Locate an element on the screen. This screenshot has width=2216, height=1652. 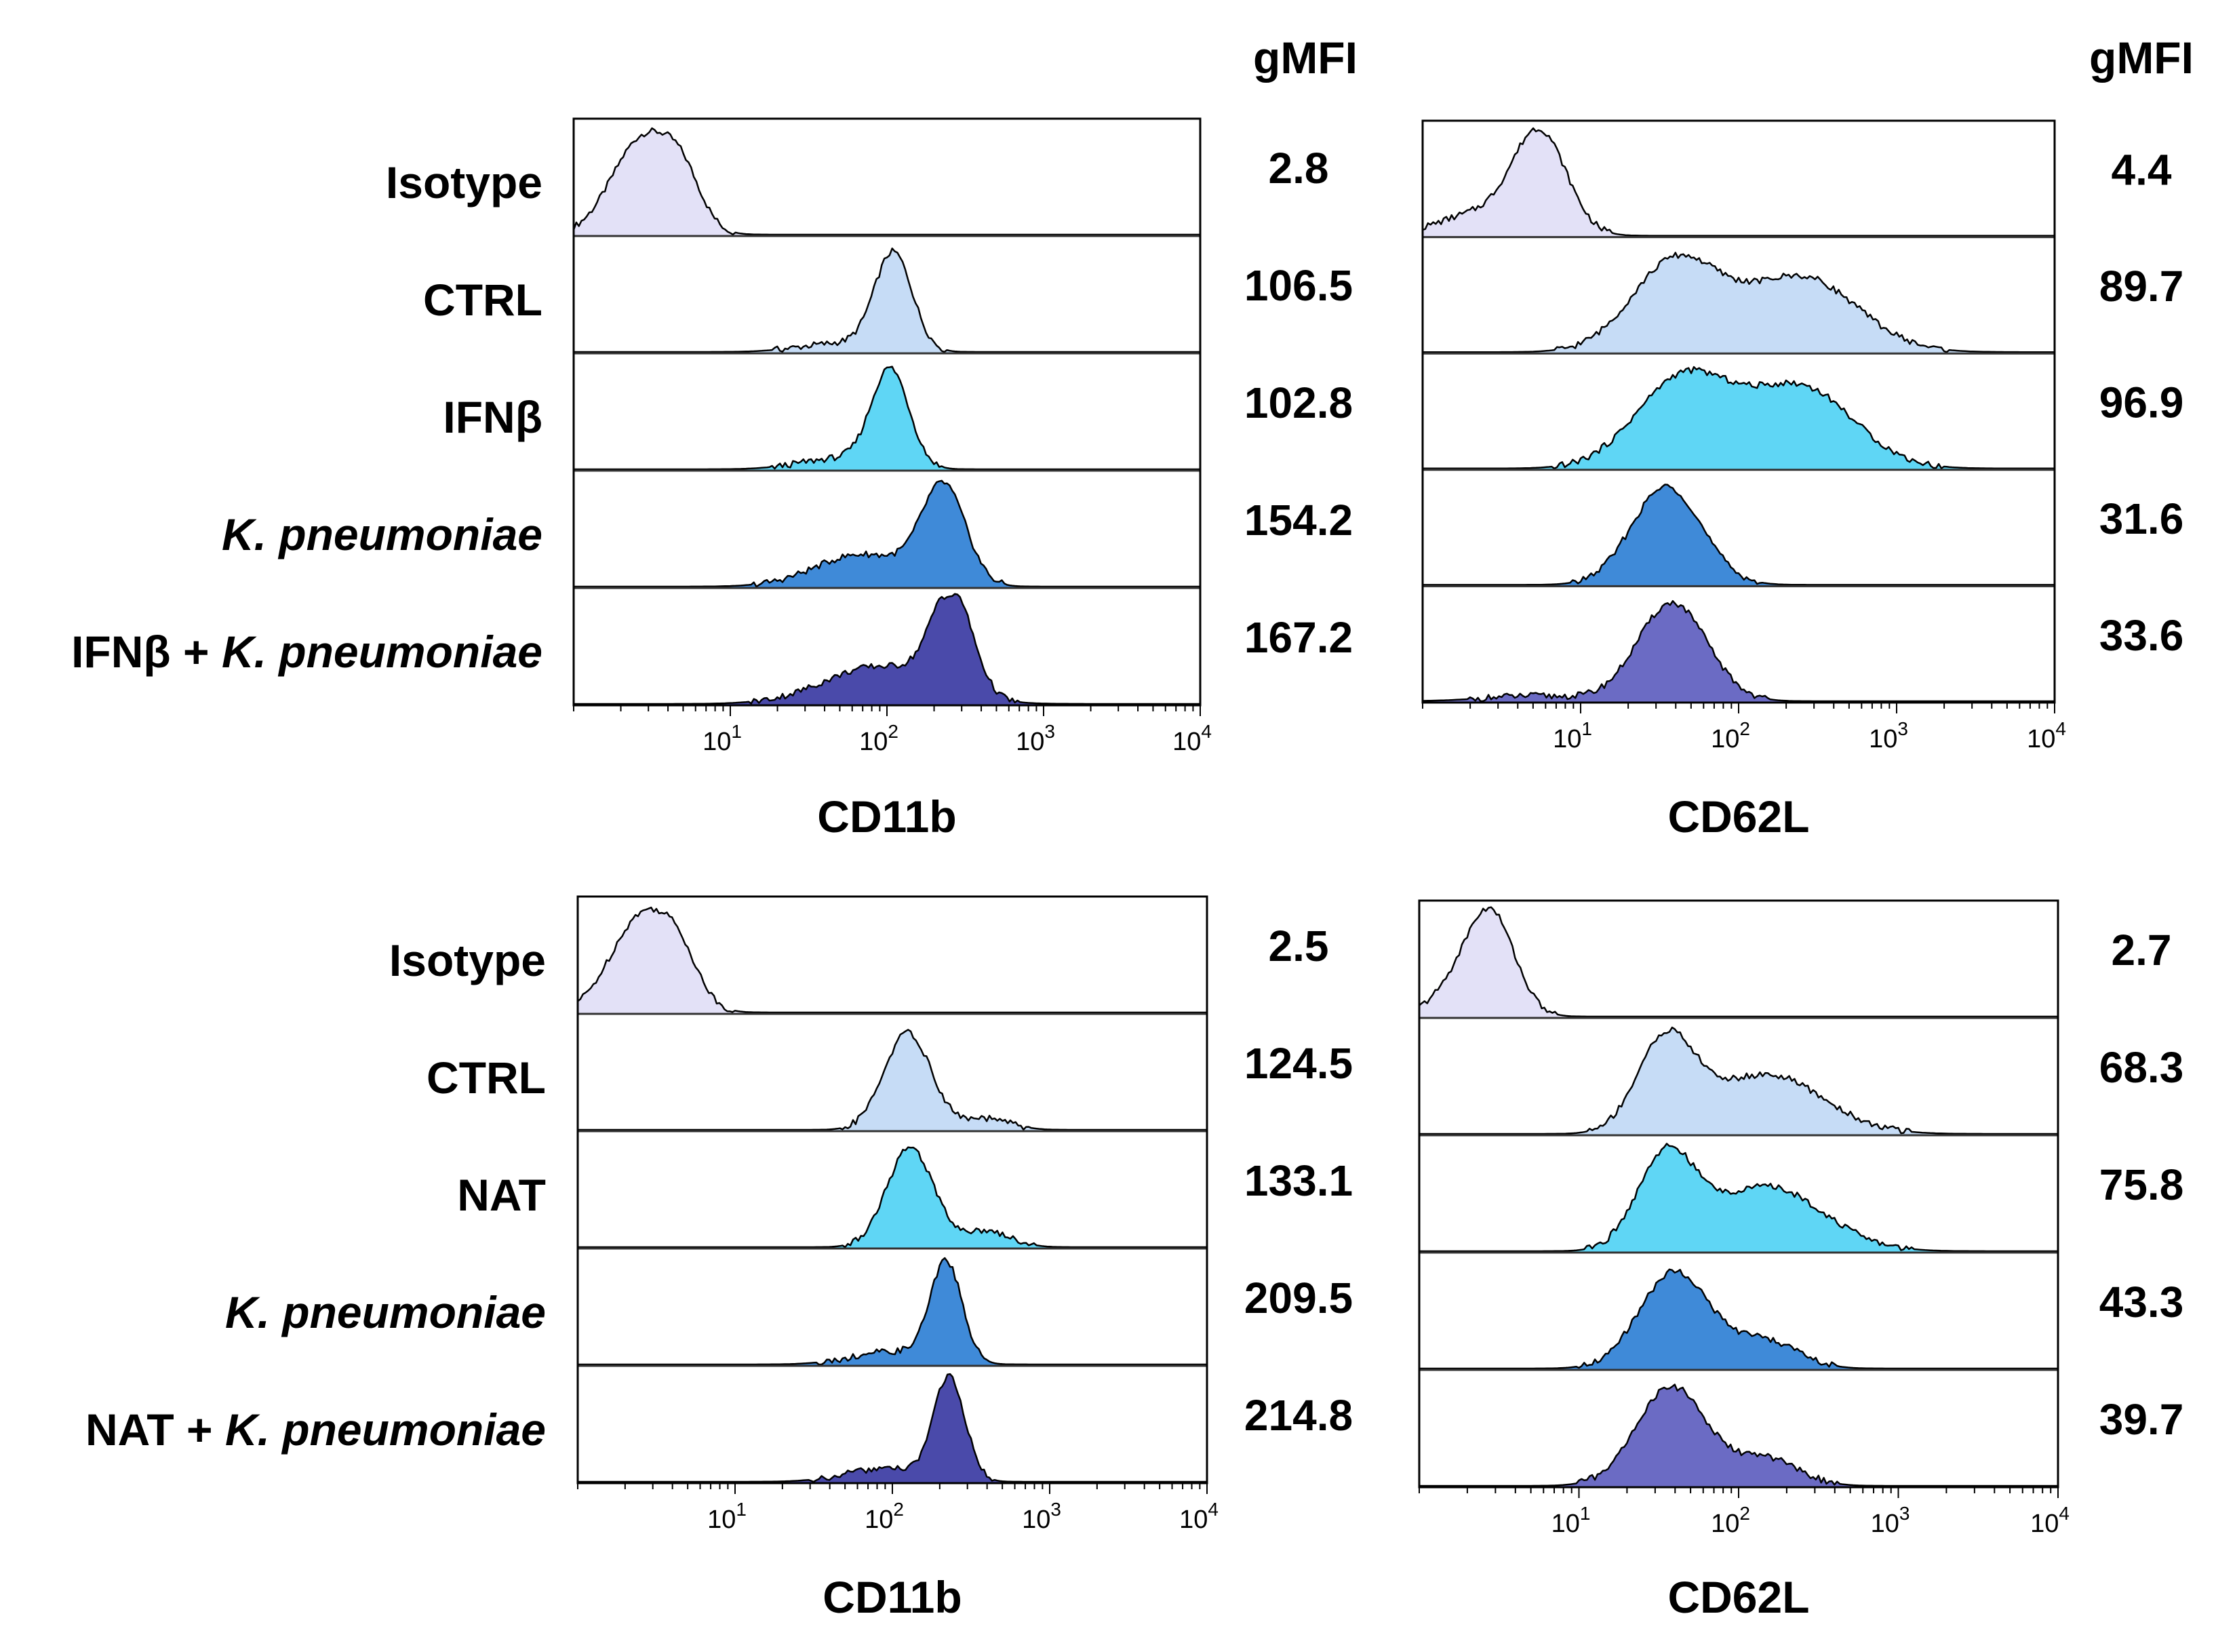
gmfi-value: 2.5 is located at coordinates (1299, 946).